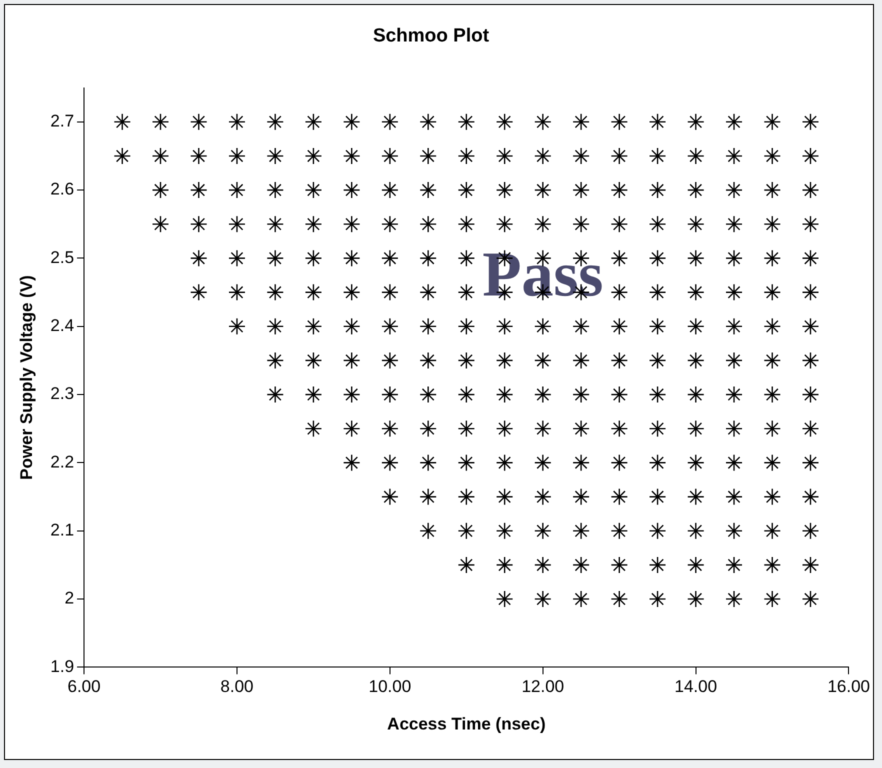 This screenshot has height=768, width=882. Describe the element at coordinates (543, 274) in the screenshot. I see `annotation: Pass` at that location.